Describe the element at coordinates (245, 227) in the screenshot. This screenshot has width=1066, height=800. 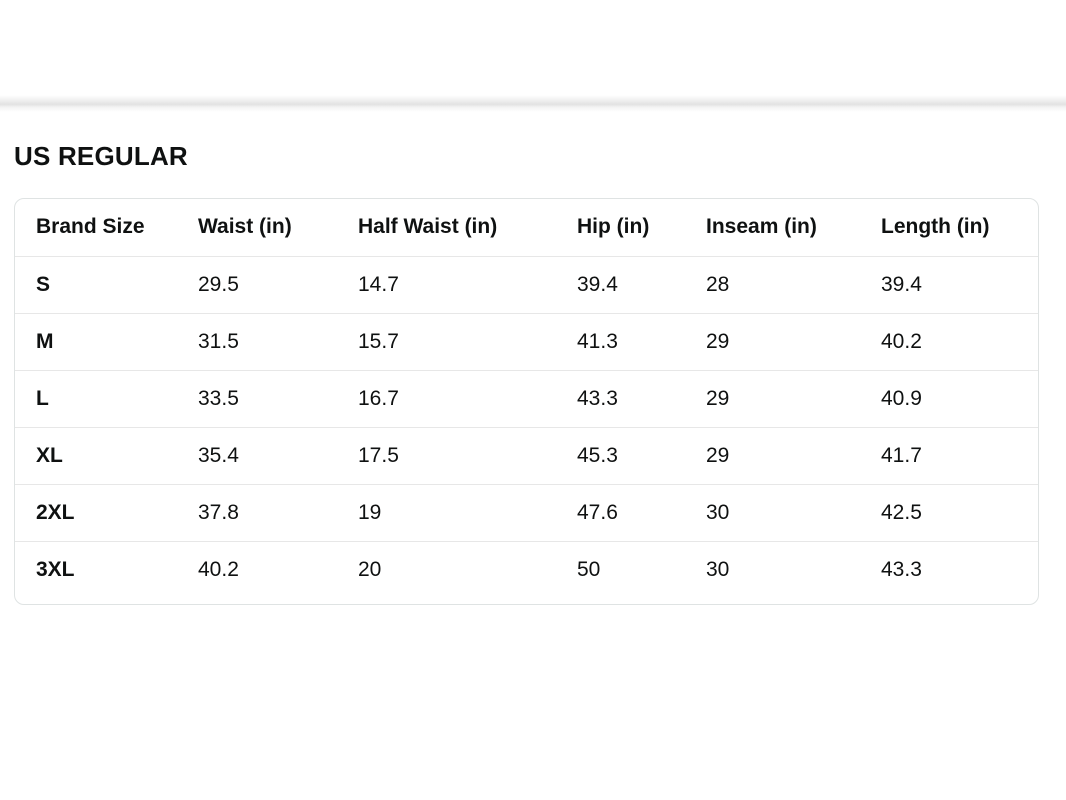
I see `column-header-waist: Waist (in)` at that location.